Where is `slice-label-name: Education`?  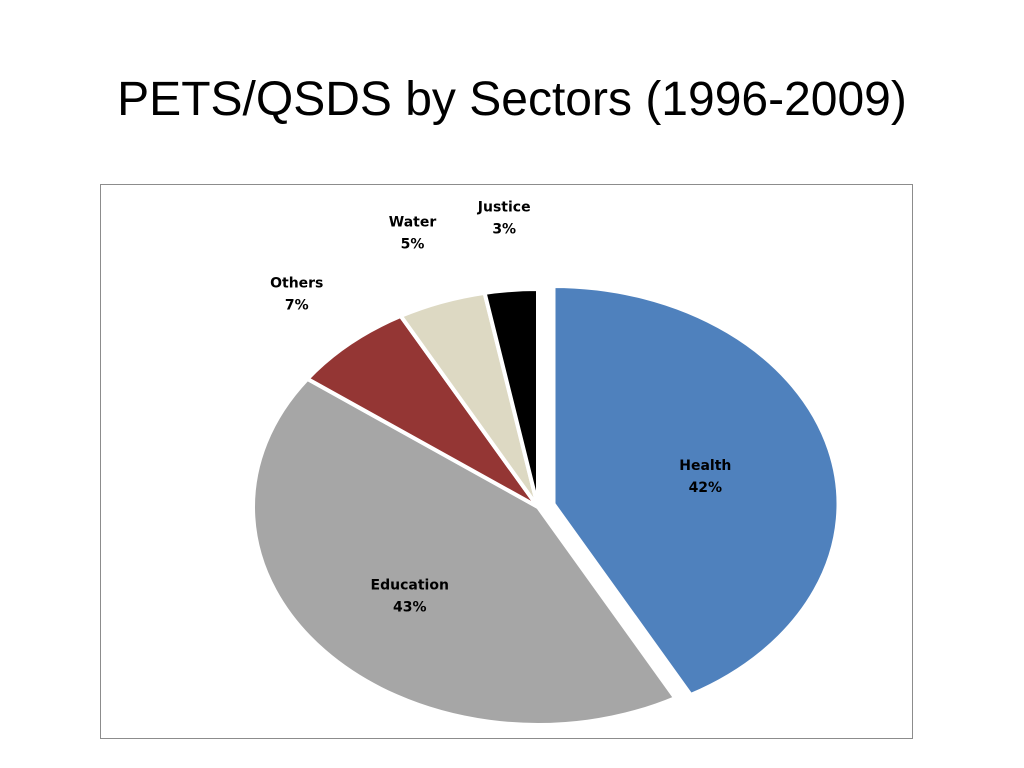 slice-label-name: Education is located at coordinates (410, 585).